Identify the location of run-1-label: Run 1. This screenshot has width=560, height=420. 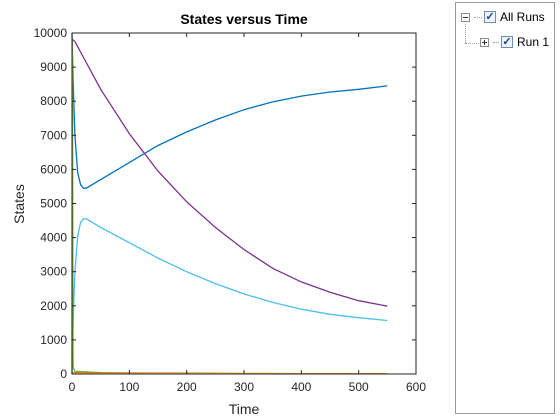
(533, 42).